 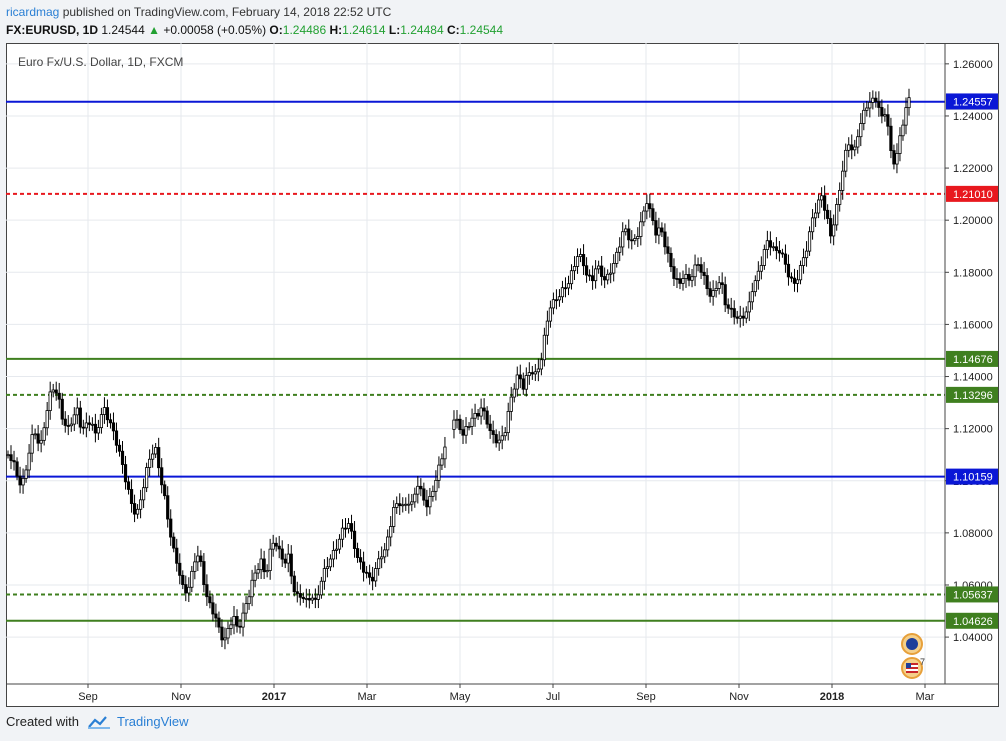 What do you see at coordinates (33, 12) in the screenshot?
I see `author-link: ricardmag` at bounding box center [33, 12].